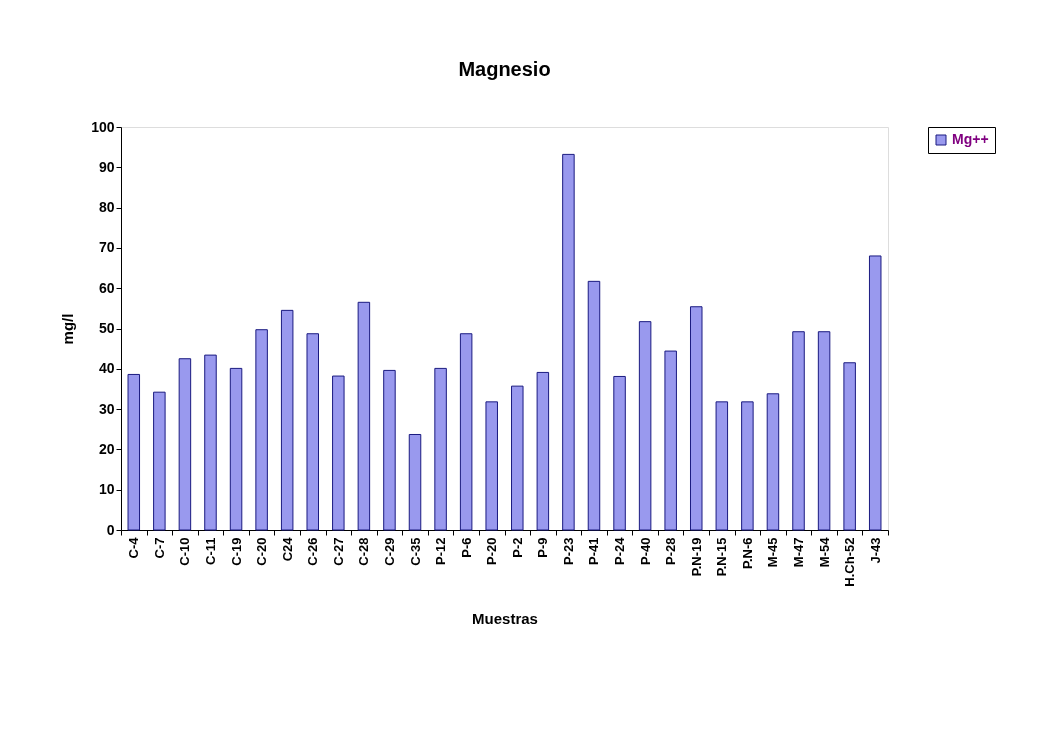  Describe the element at coordinates (389, 551) in the screenshot. I see `x-tick-label: C-29` at that location.